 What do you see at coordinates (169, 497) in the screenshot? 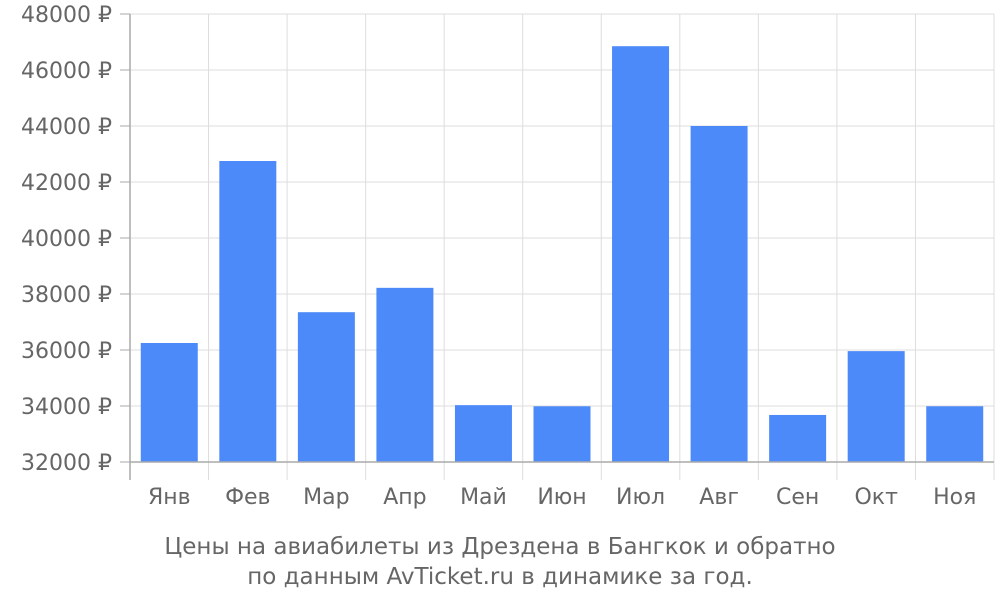
I see `x-tick-label: Янв` at bounding box center [169, 497].